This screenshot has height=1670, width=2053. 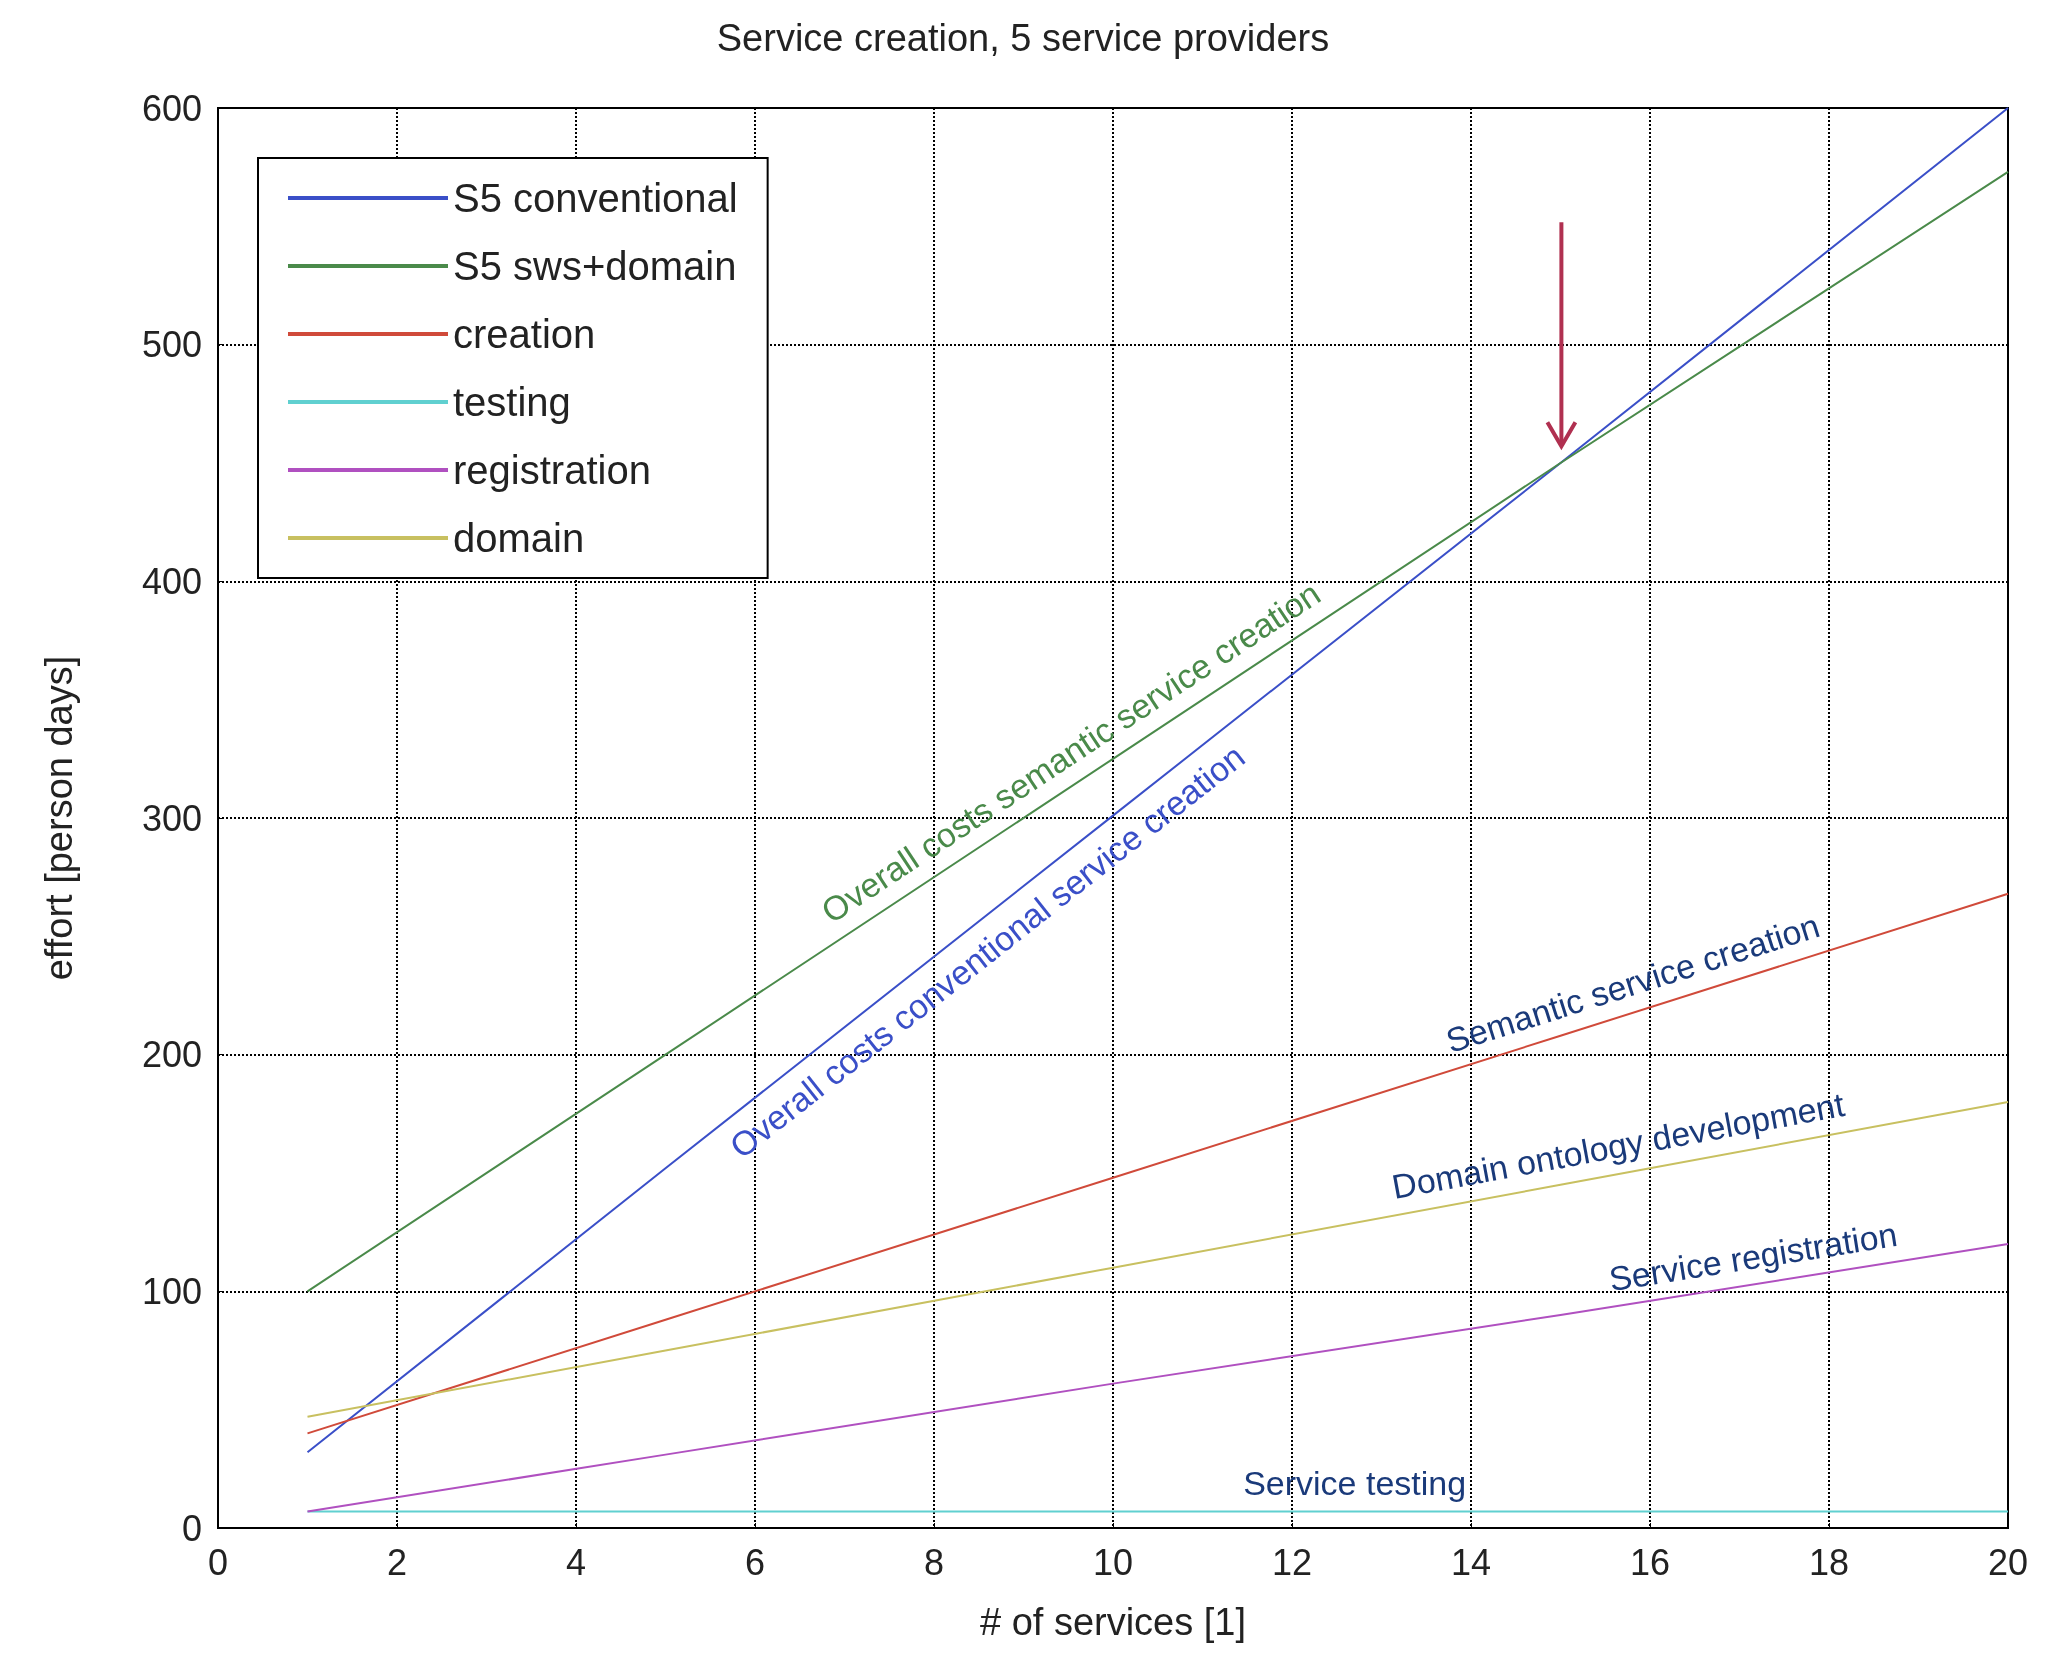 What do you see at coordinates (576, 1562) in the screenshot?
I see `x-tick-label: 4` at bounding box center [576, 1562].